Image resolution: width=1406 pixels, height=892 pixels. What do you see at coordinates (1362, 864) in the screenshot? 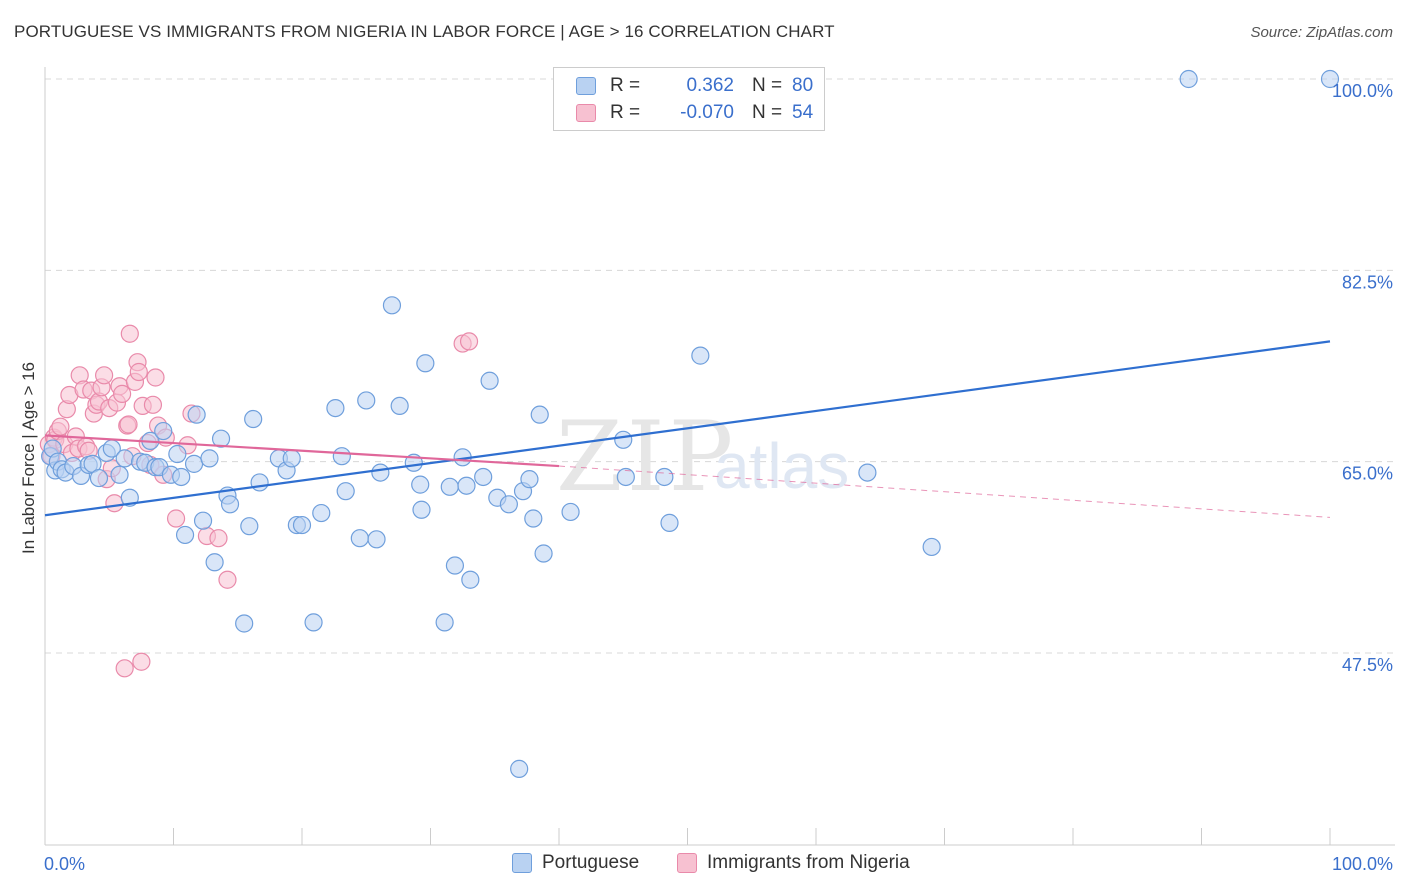
I see `x-tick-label: 100.0%` at bounding box center [1362, 864].